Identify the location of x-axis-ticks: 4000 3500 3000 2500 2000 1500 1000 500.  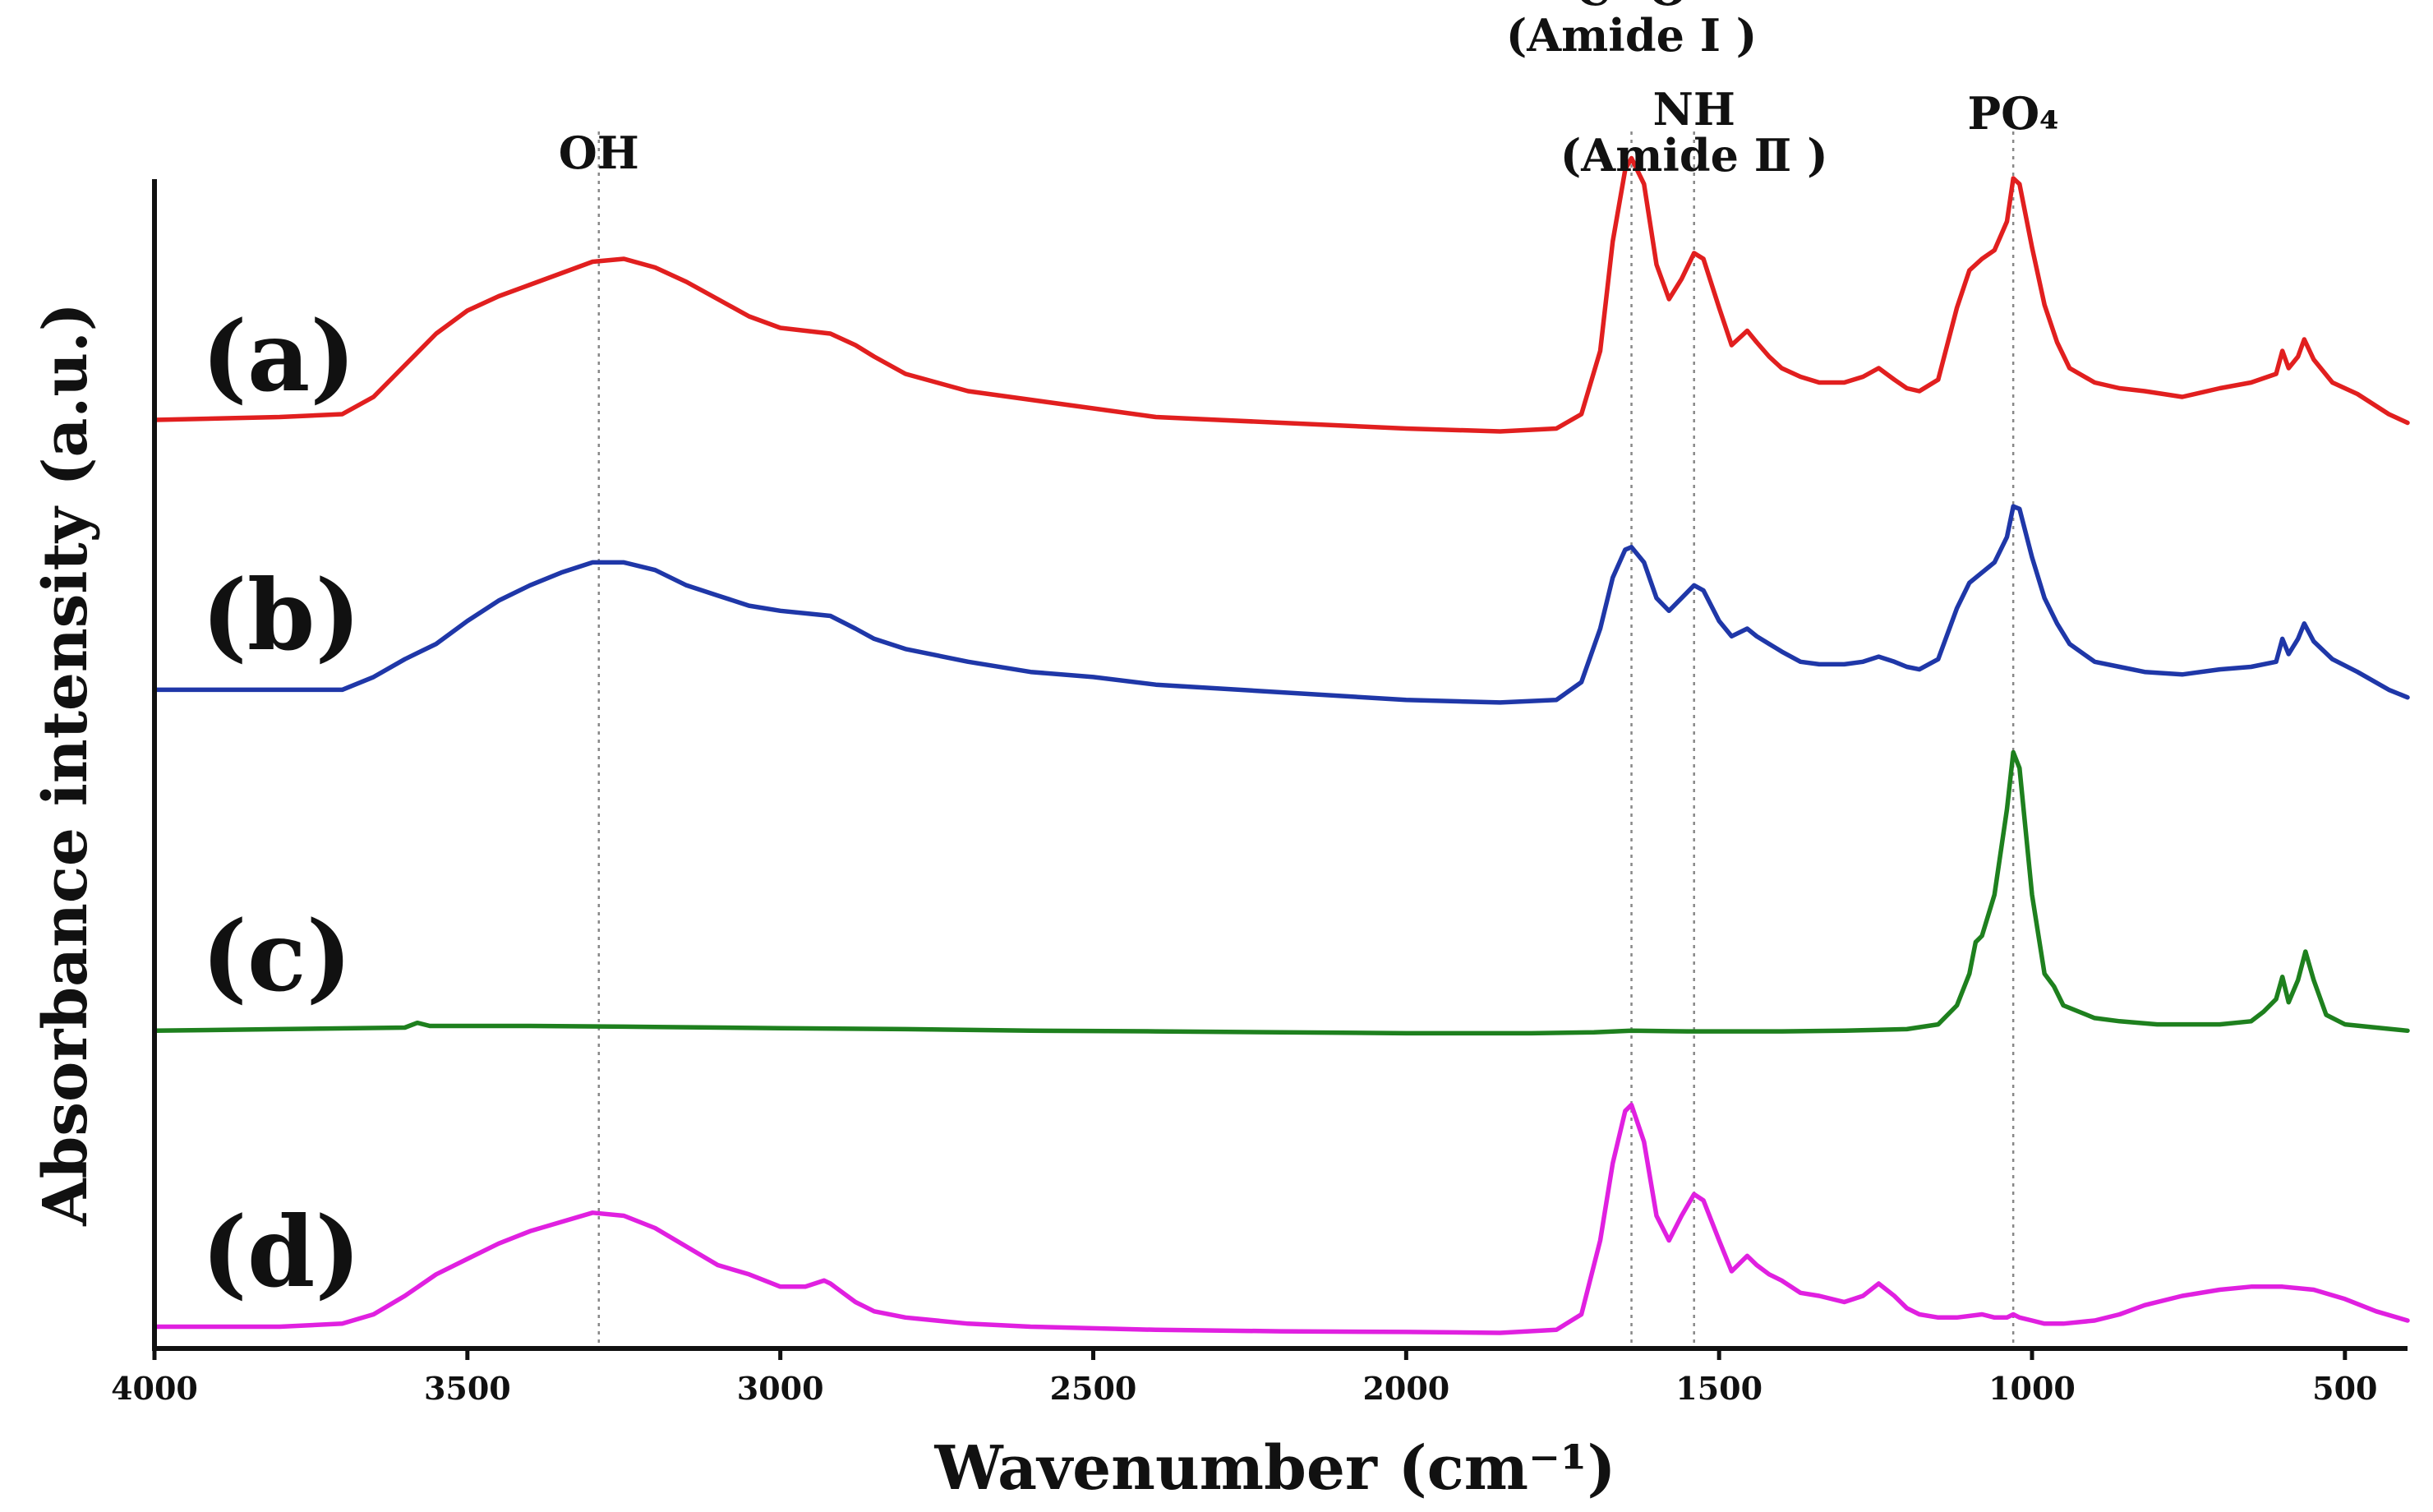
(1244, 1378).